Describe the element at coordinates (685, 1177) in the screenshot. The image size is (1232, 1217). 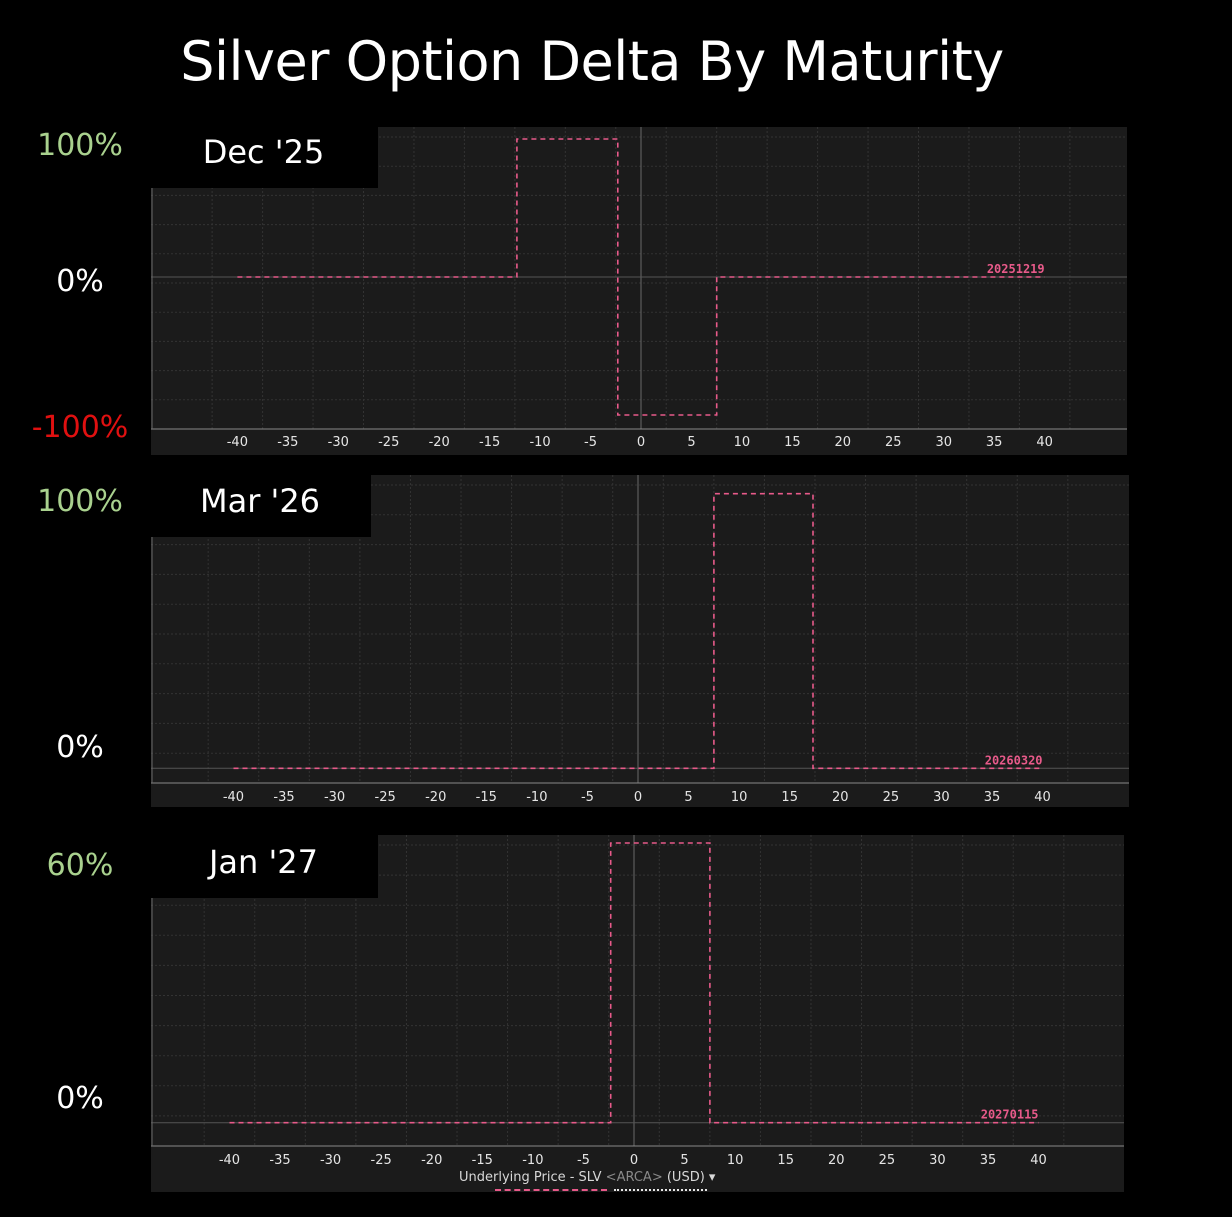
I see `x-axis-currency: (USD)` at that location.